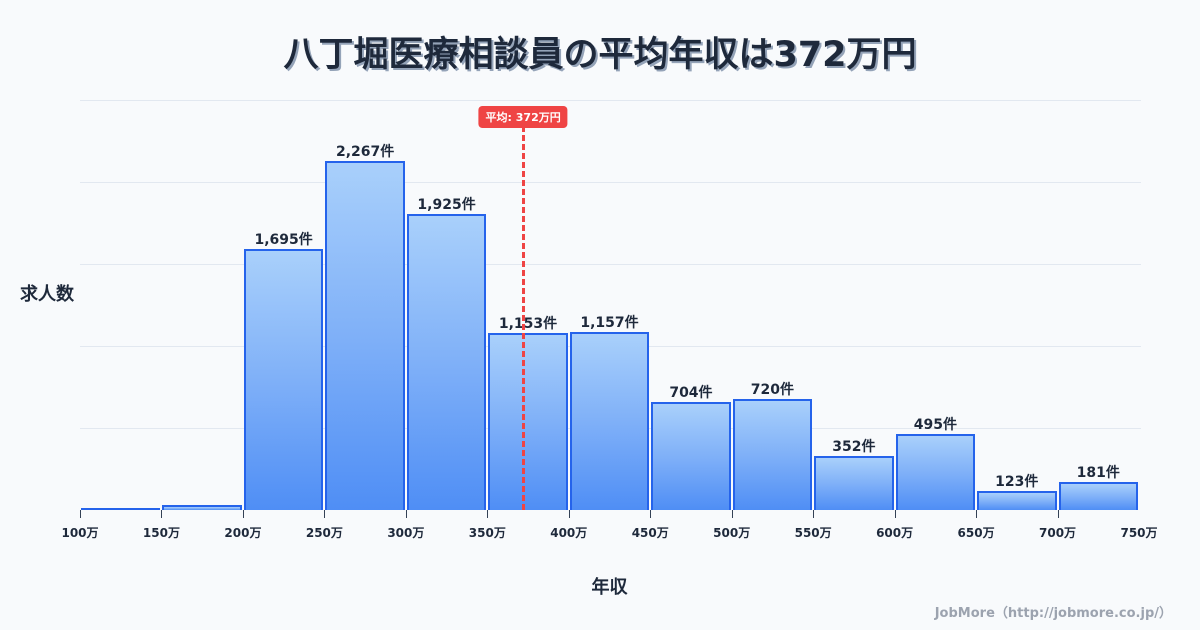 This screenshot has height=630, width=1200. Describe the element at coordinates (47, 294) in the screenshot. I see `y-axis-label: 求人数` at that location.